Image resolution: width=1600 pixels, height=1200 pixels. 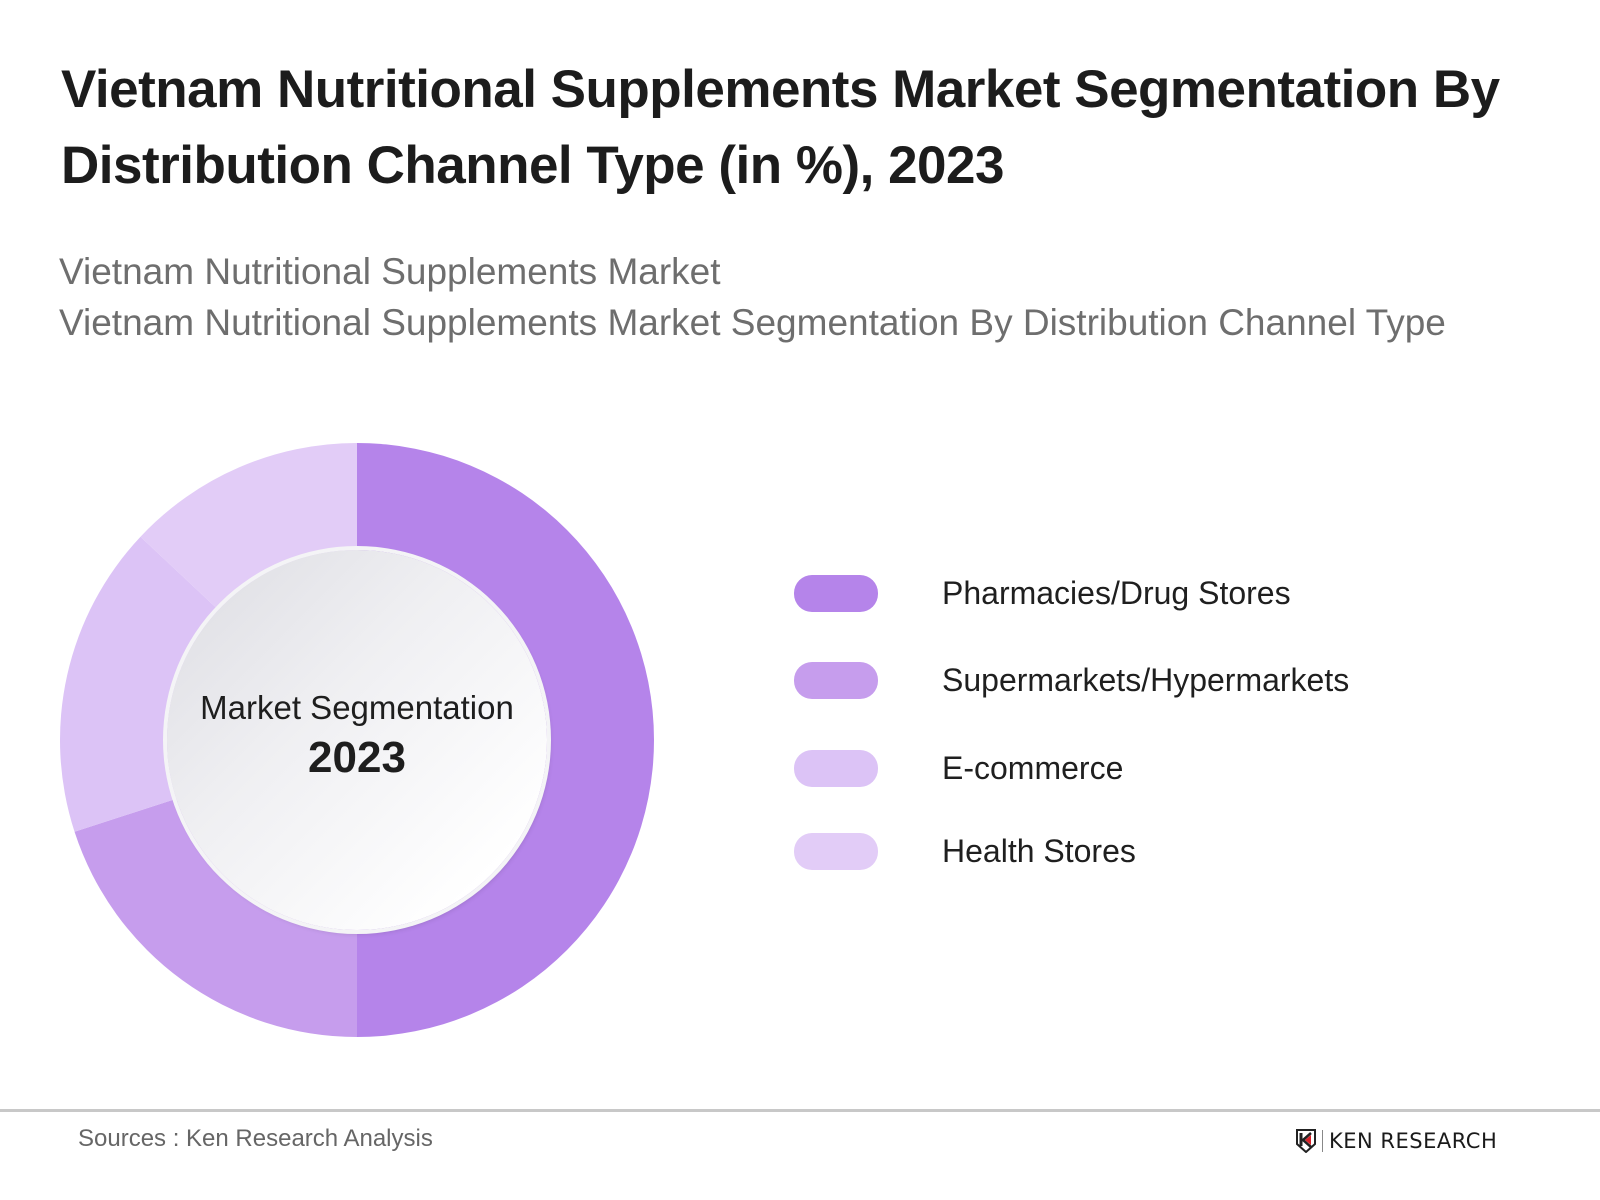 I want to click on legend-item-health-stores: Health Stores, so click(x=1144, y=851).